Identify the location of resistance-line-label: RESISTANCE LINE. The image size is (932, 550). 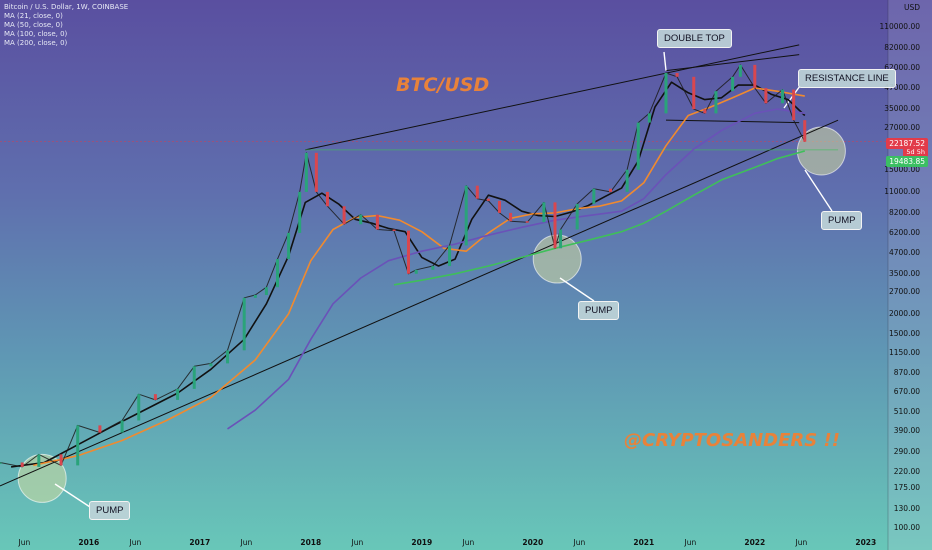
(847, 78).